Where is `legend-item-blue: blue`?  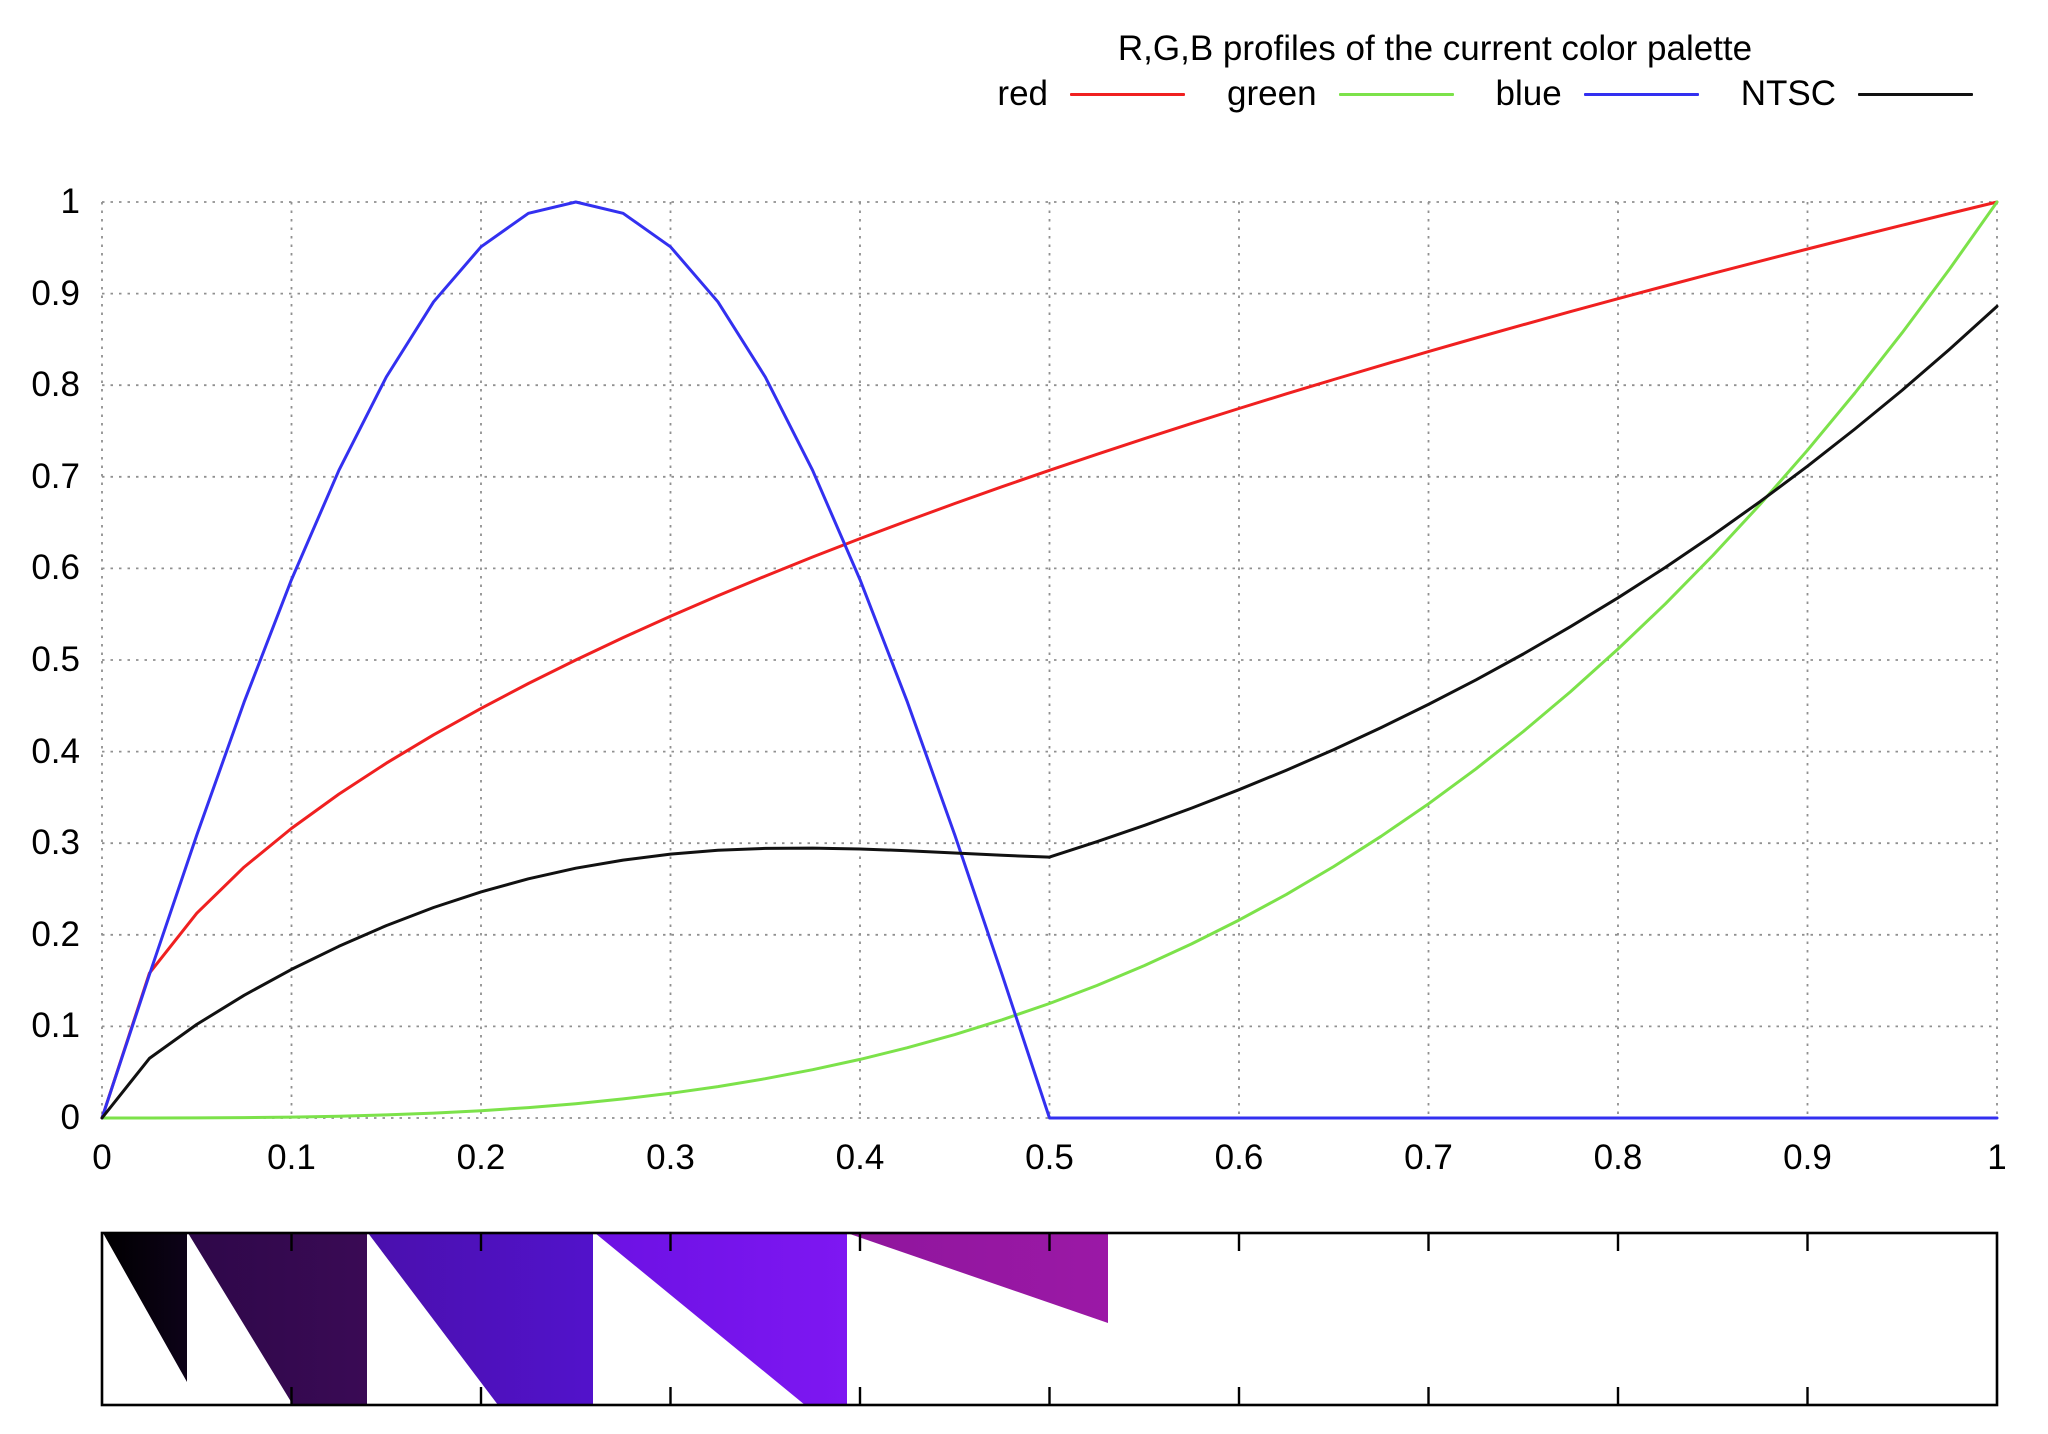
legend-item-blue: blue is located at coordinates (1597, 94).